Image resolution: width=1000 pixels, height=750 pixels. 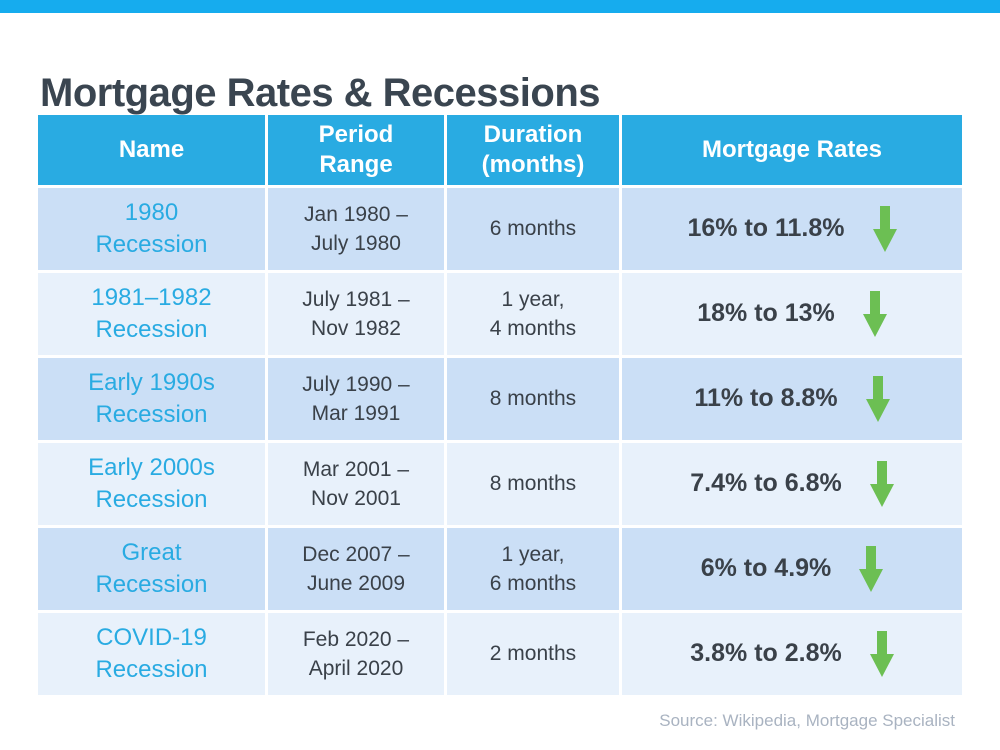 I want to click on column-header-rates: Mortgage Rates, so click(x=792, y=150).